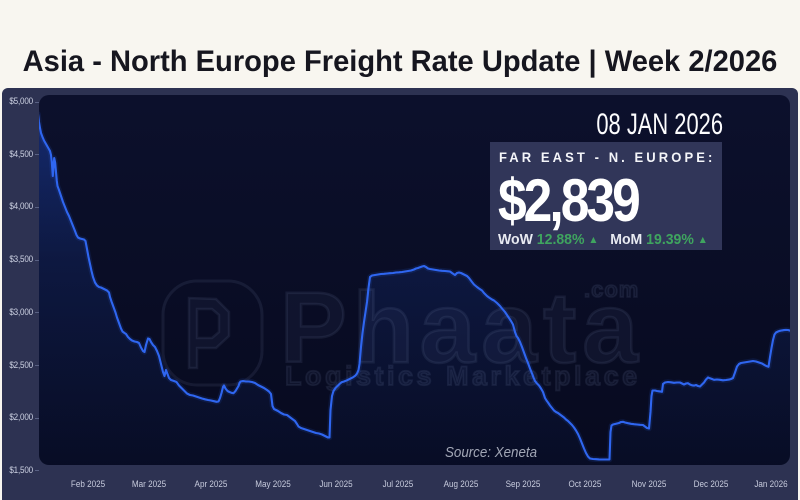 The width and height of the screenshot is (800, 500). What do you see at coordinates (463, 376) in the screenshot?
I see `svg-text: Logistics Marketplace` at bounding box center [463, 376].